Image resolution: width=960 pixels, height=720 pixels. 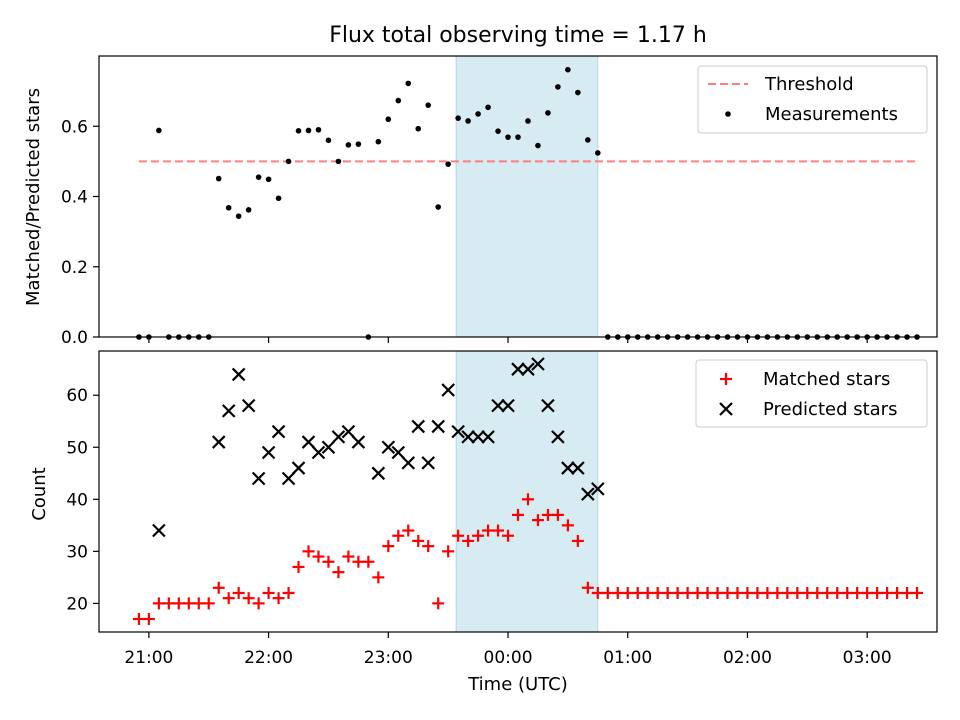 What do you see at coordinates (388, 658) in the screenshot?
I see `x-tick-label: 23:00` at bounding box center [388, 658].